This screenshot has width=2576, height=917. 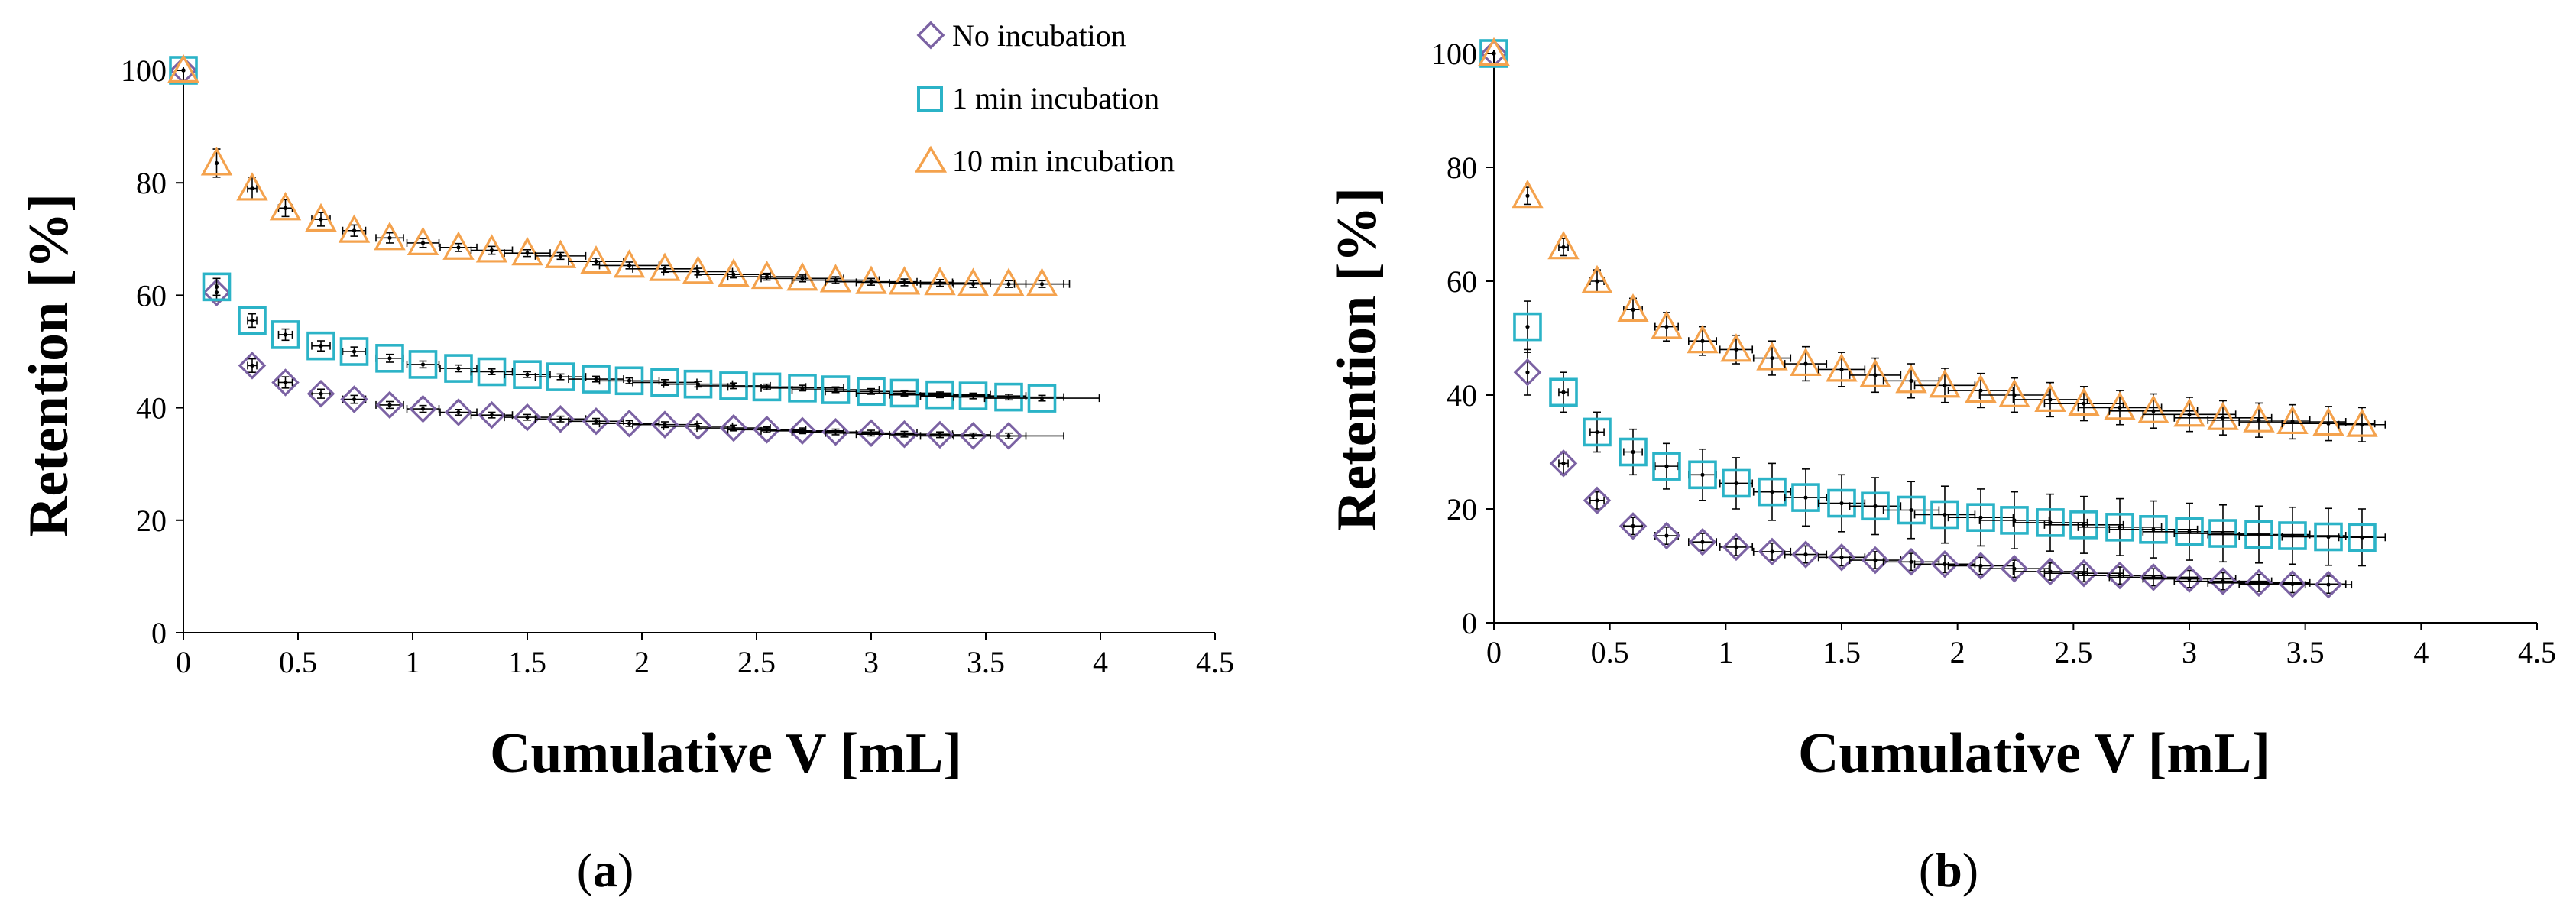 I want to click on y-axis-title-b: Retention [%], so click(x=1357, y=359).